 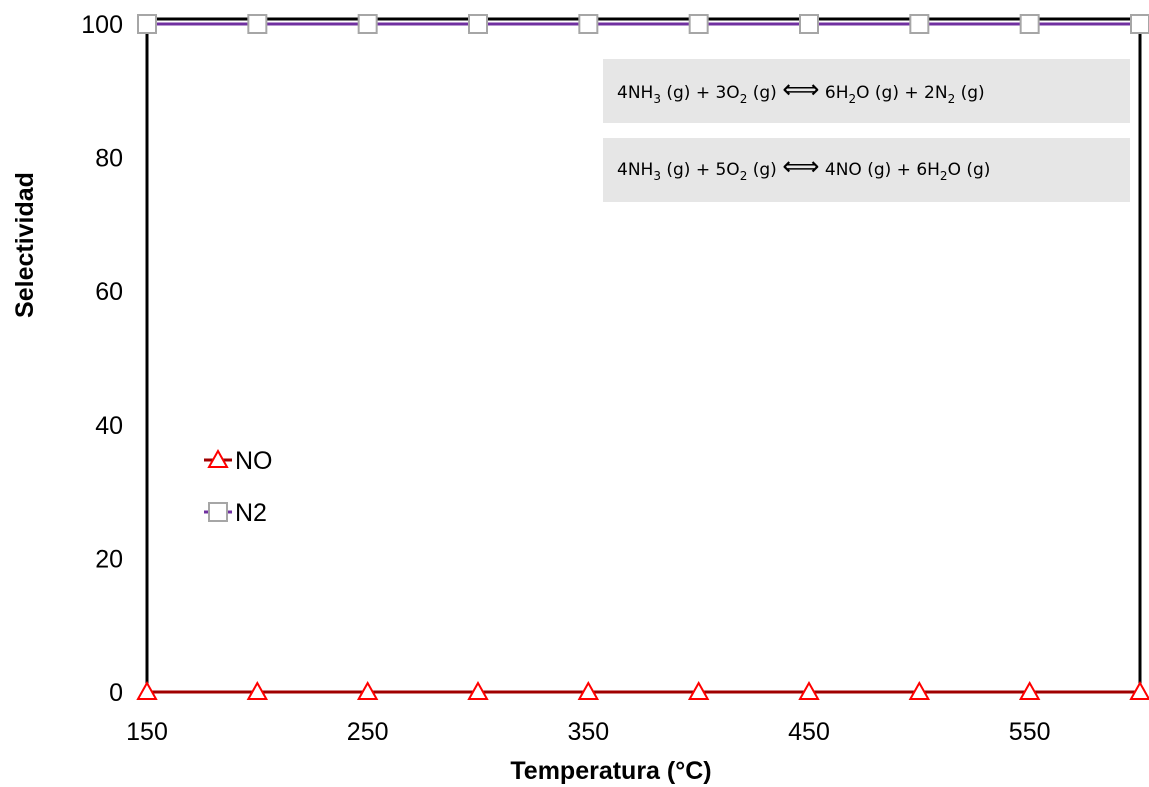 What do you see at coordinates (102, 359) in the screenshot?
I see `y-axis-ticks: 0 20 40 60 80 100` at bounding box center [102, 359].